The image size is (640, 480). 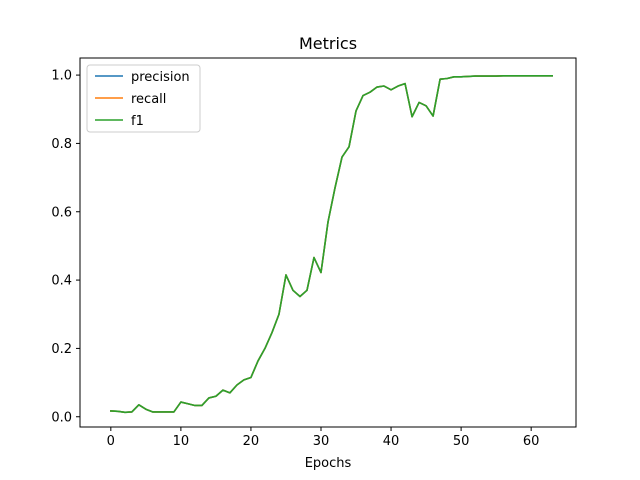 What do you see at coordinates (181, 441) in the screenshot?
I see `x-tick-label: 10` at bounding box center [181, 441].